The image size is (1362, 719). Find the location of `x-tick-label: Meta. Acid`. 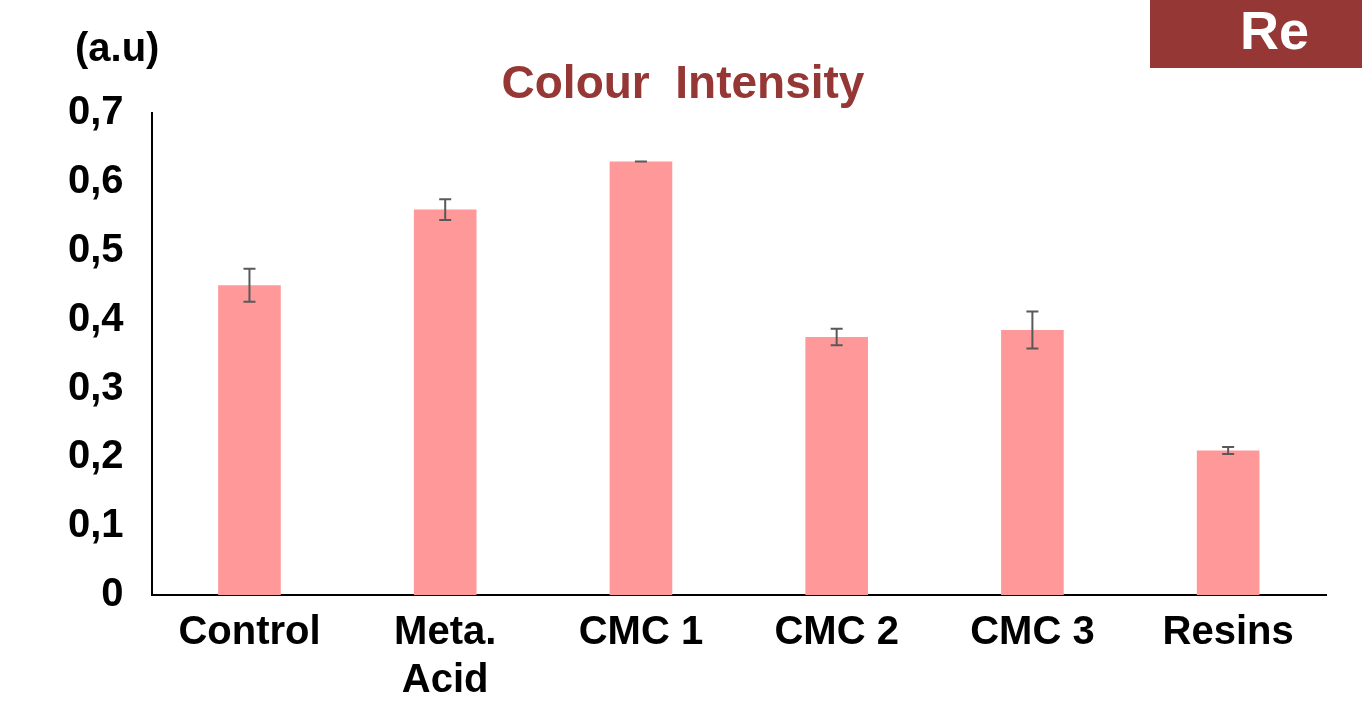

x-tick-label: Meta. Acid is located at coordinates (445, 654).